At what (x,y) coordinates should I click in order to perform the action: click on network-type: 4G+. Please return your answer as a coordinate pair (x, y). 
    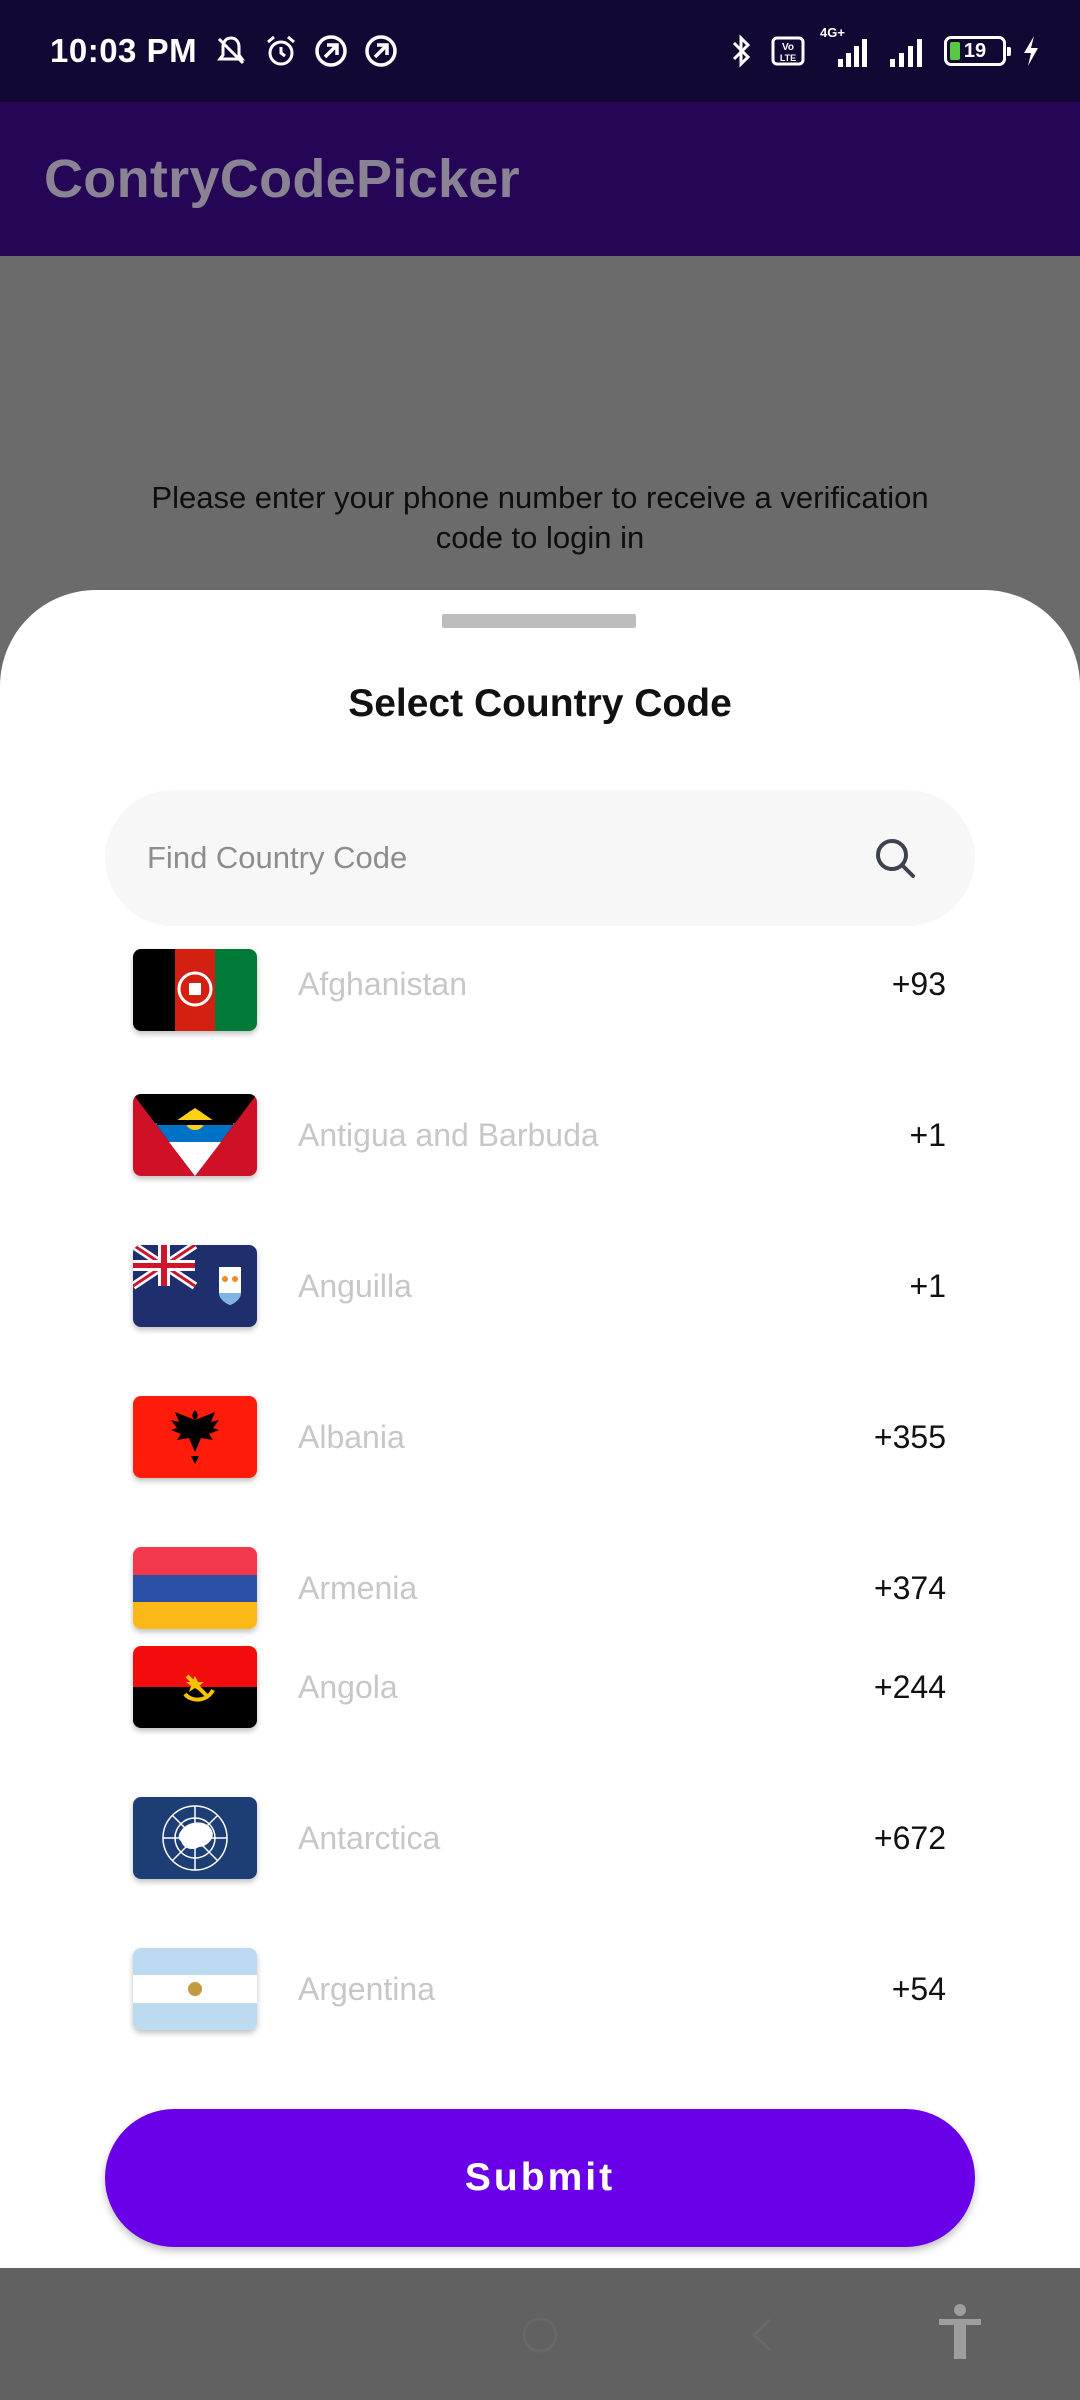
    Looking at the image, I should click on (832, 32).